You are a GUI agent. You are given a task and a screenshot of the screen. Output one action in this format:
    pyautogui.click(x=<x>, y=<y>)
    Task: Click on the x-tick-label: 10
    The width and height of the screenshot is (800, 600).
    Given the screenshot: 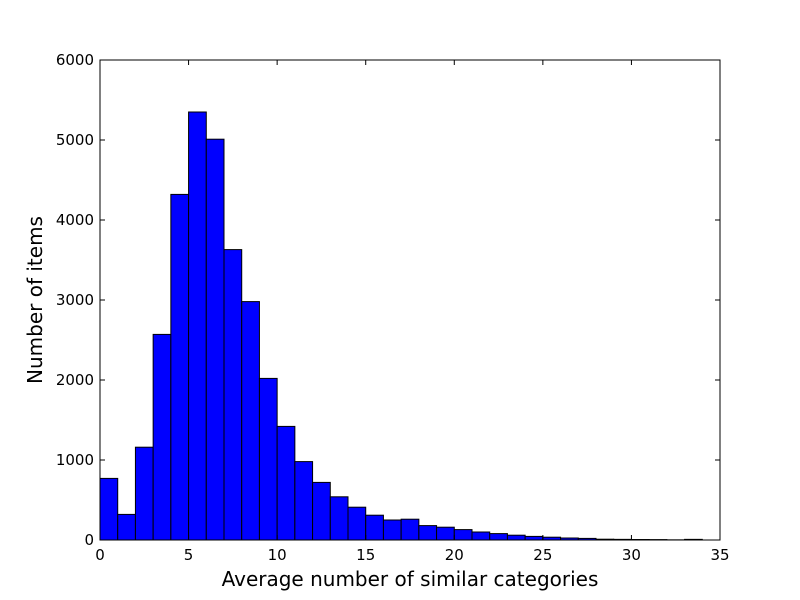 What is the action you would take?
    pyautogui.click(x=277, y=555)
    